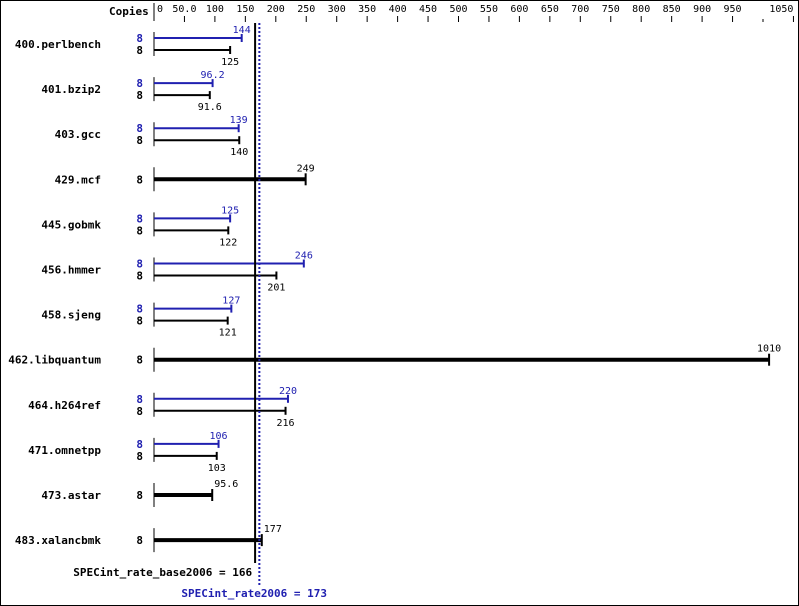  I want to click on benchmark-name: 464.h264ref, so click(64, 405).